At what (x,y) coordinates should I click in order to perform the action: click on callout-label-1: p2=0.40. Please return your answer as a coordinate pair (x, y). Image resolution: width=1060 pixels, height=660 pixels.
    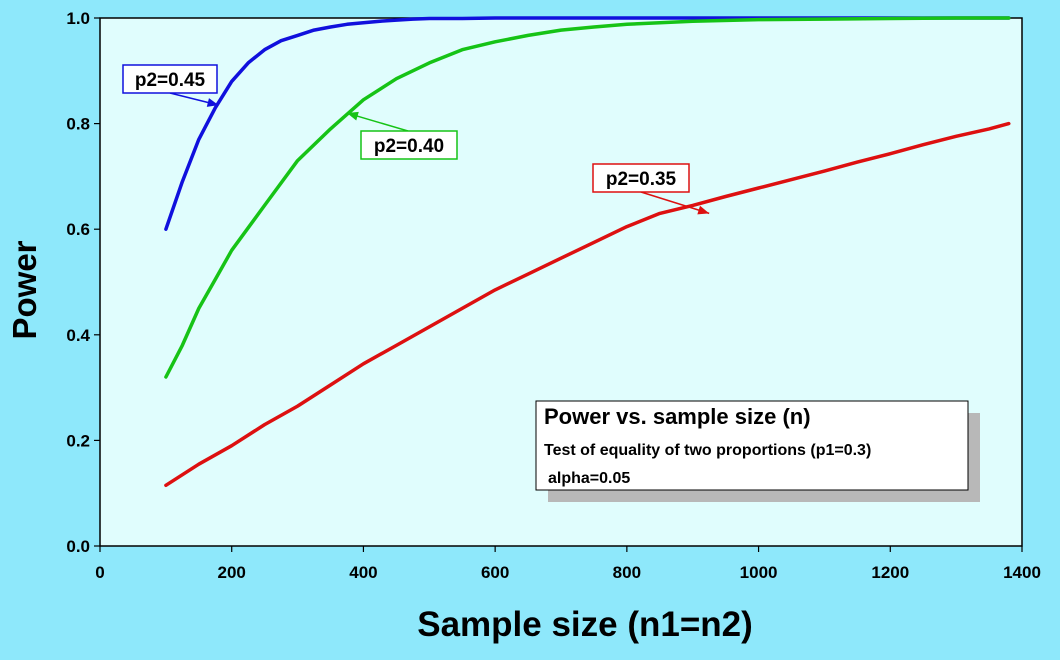
    Looking at the image, I should click on (409, 146).